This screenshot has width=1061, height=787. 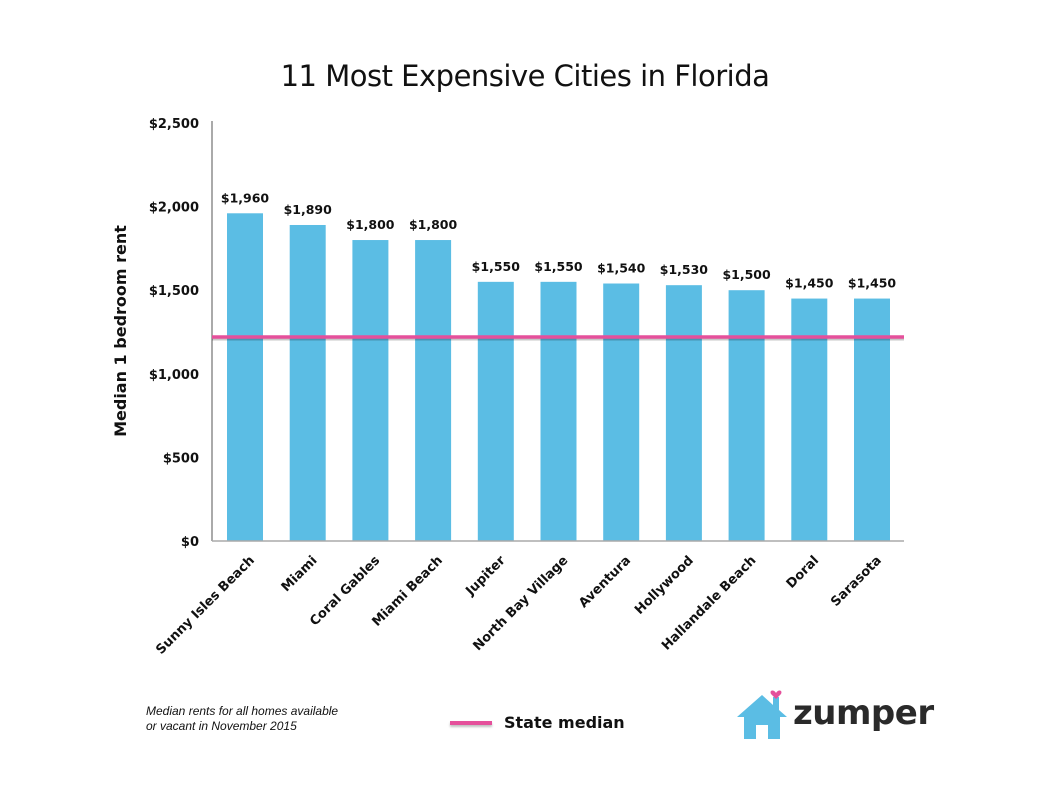 What do you see at coordinates (174, 291) in the screenshot?
I see `y-tick-label: $1,500` at bounding box center [174, 291].